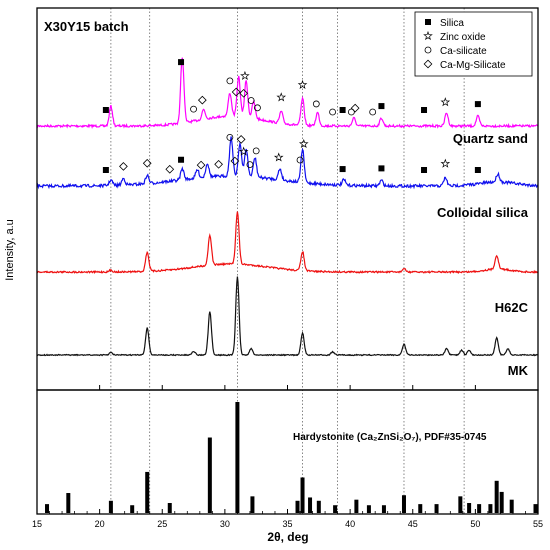  Describe the element at coordinates (287, 316) in the screenshot. I see `trace-mk` at that location.